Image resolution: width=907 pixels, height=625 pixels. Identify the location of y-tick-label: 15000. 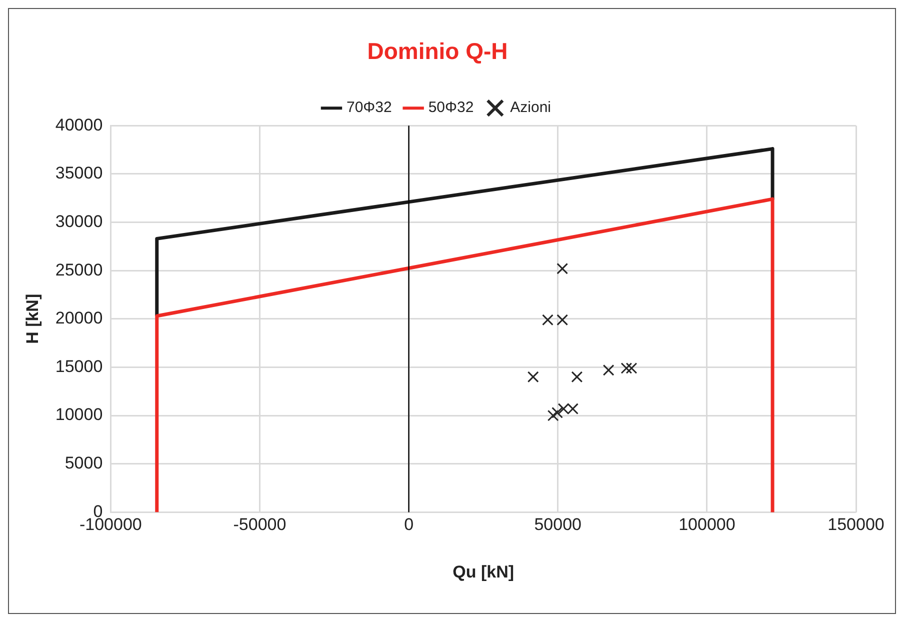
(79, 366).